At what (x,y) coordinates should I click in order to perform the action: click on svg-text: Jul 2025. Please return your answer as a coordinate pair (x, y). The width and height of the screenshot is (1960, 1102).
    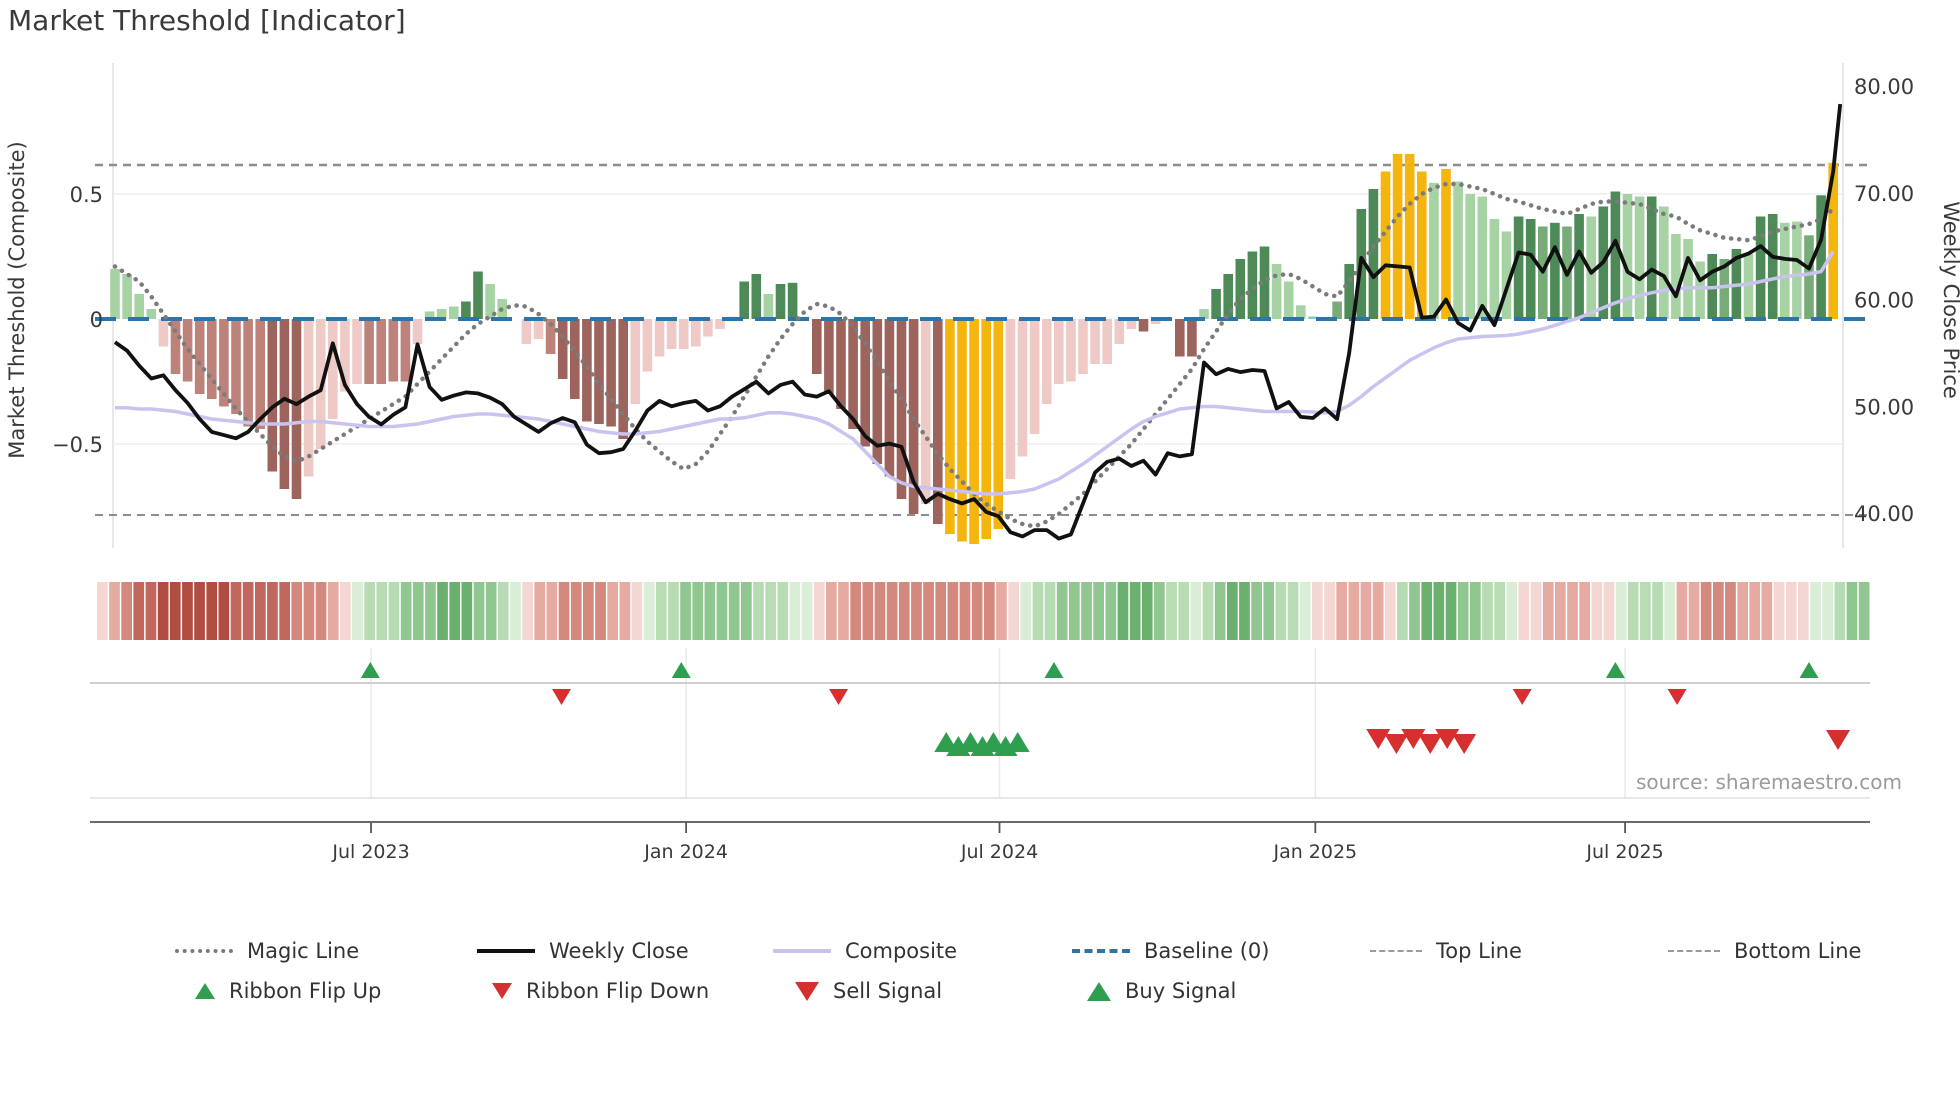
    Looking at the image, I should click on (1624, 852).